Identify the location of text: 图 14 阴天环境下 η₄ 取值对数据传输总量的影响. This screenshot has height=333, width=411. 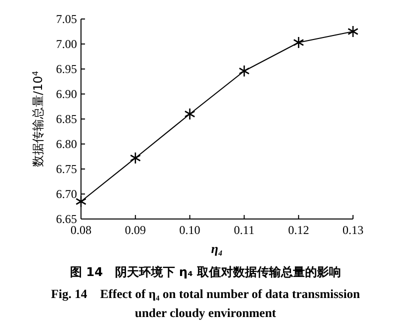
(206, 272).